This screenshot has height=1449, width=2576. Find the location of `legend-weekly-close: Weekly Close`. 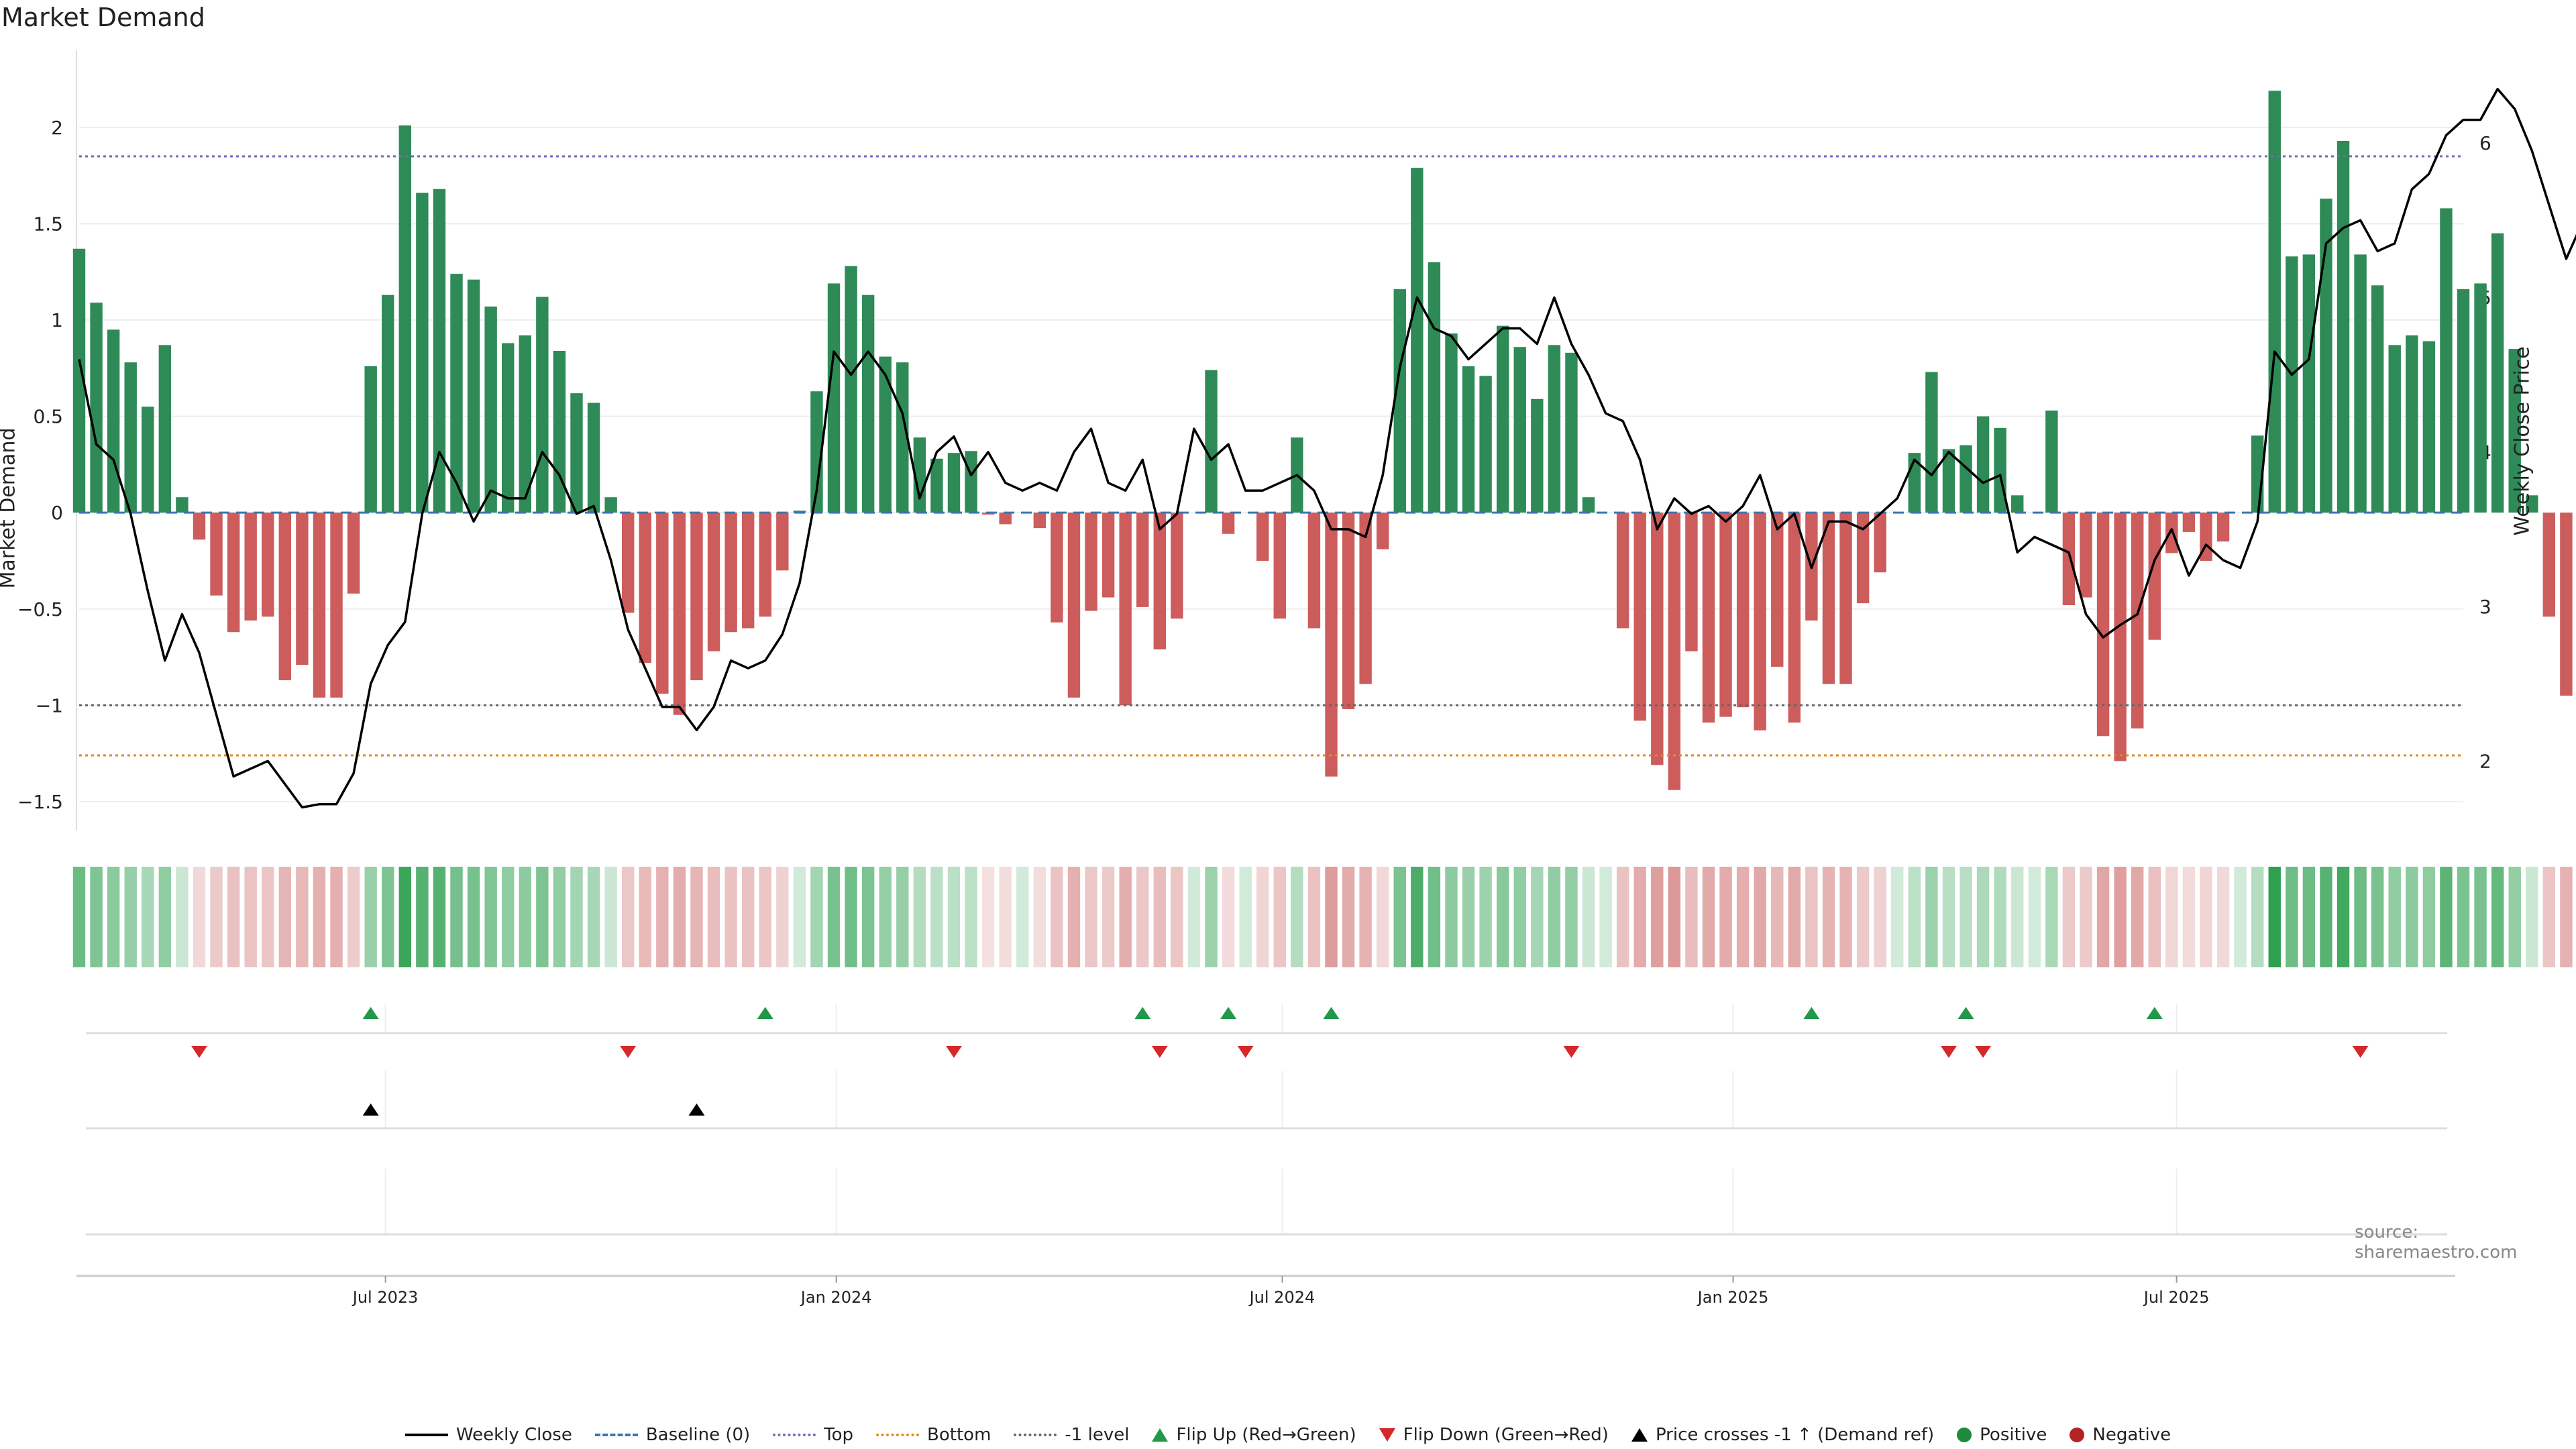

legend-weekly-close: Weekly Close is located at coordinates (488, 1435).